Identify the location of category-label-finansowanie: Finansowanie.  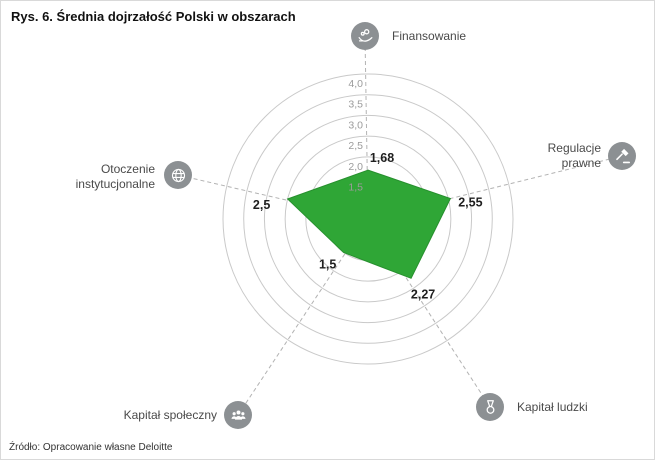
(429, 36).